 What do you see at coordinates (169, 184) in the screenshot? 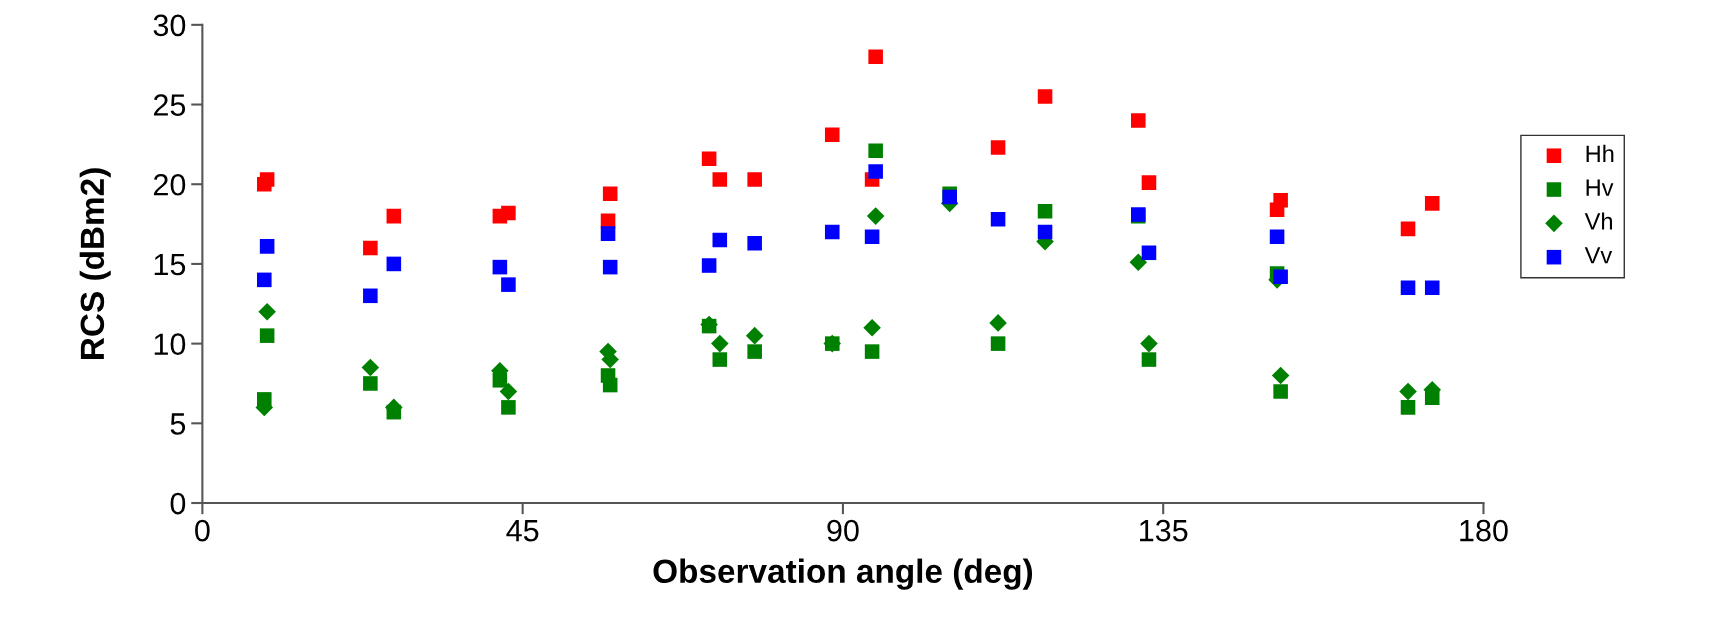
I see `y-tick-label: 20` at bounding box center [169, 184].